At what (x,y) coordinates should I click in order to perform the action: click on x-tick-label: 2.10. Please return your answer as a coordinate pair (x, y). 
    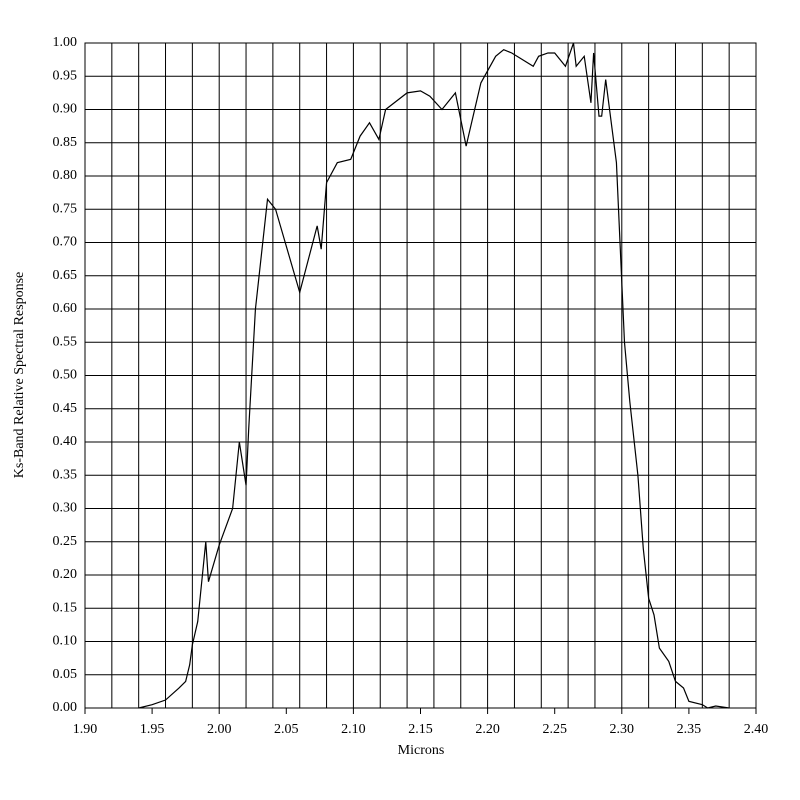
    Looking at the image, I should click on (353, 729).